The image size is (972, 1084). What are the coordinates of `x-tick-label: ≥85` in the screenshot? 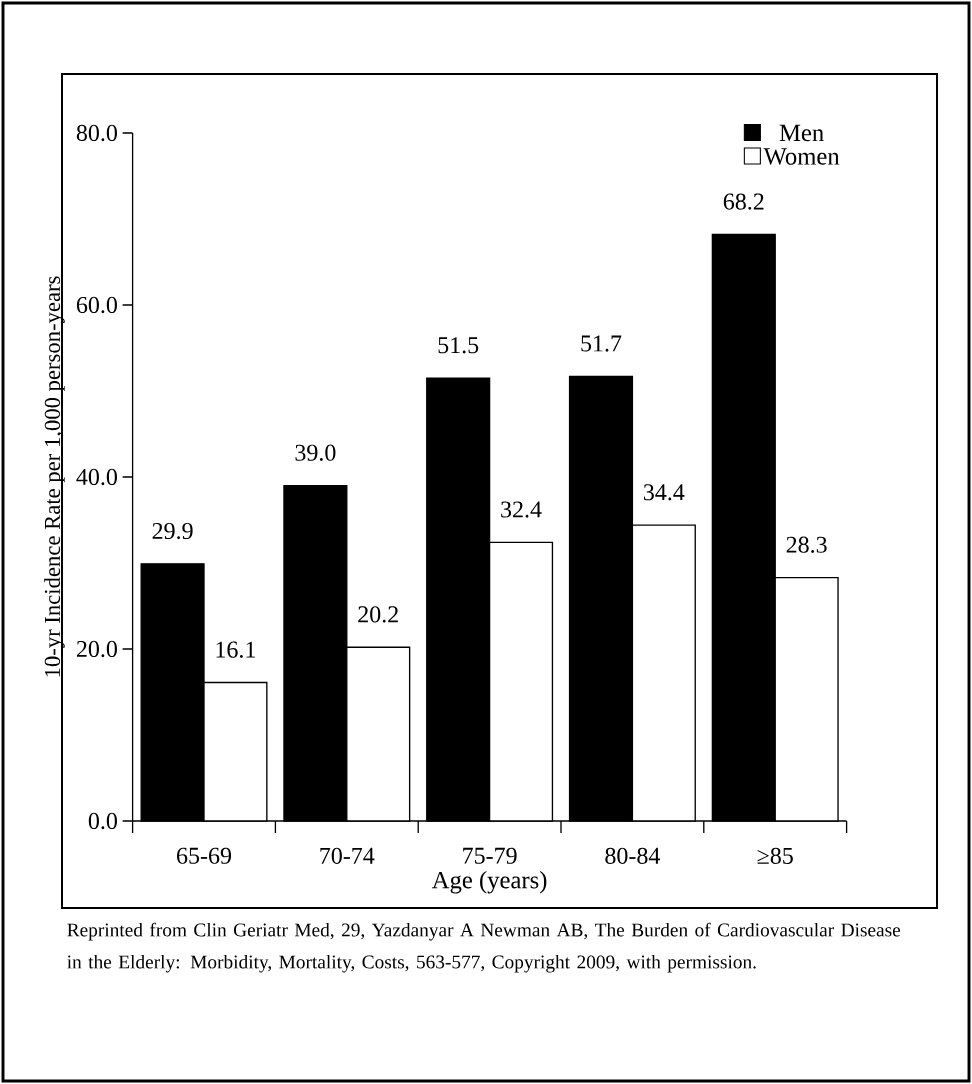 It's located at (775, 855).